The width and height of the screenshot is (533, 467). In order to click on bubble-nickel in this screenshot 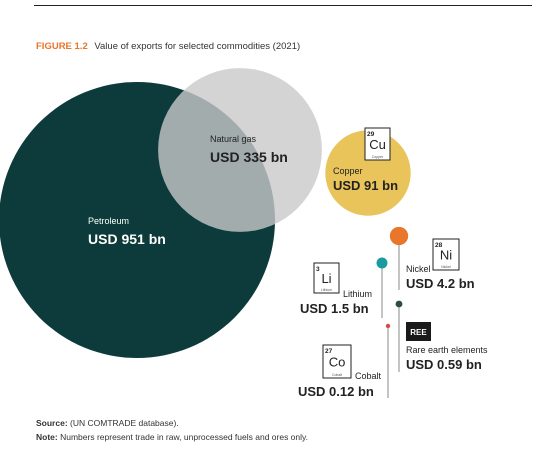, I will do `click(399, 236)`.